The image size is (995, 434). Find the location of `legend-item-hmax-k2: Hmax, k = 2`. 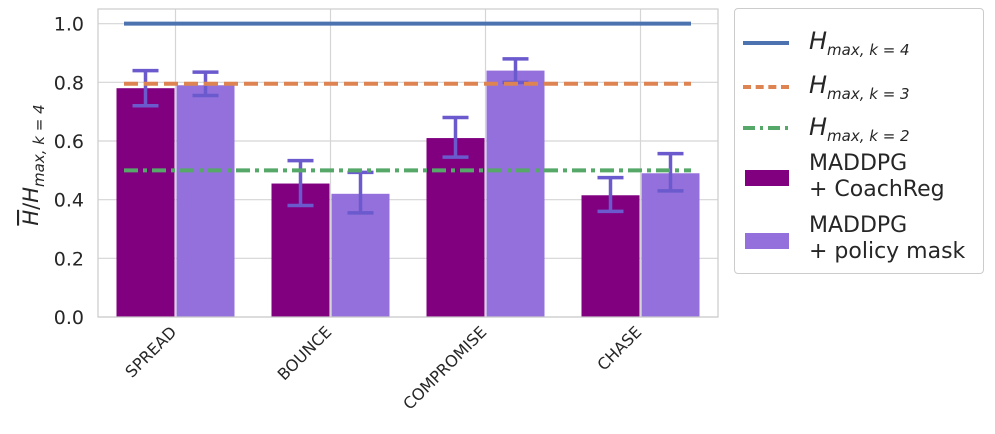

legend-item-hmax-k2: Hmax, k = 2 is located at coordinates (859, 131).